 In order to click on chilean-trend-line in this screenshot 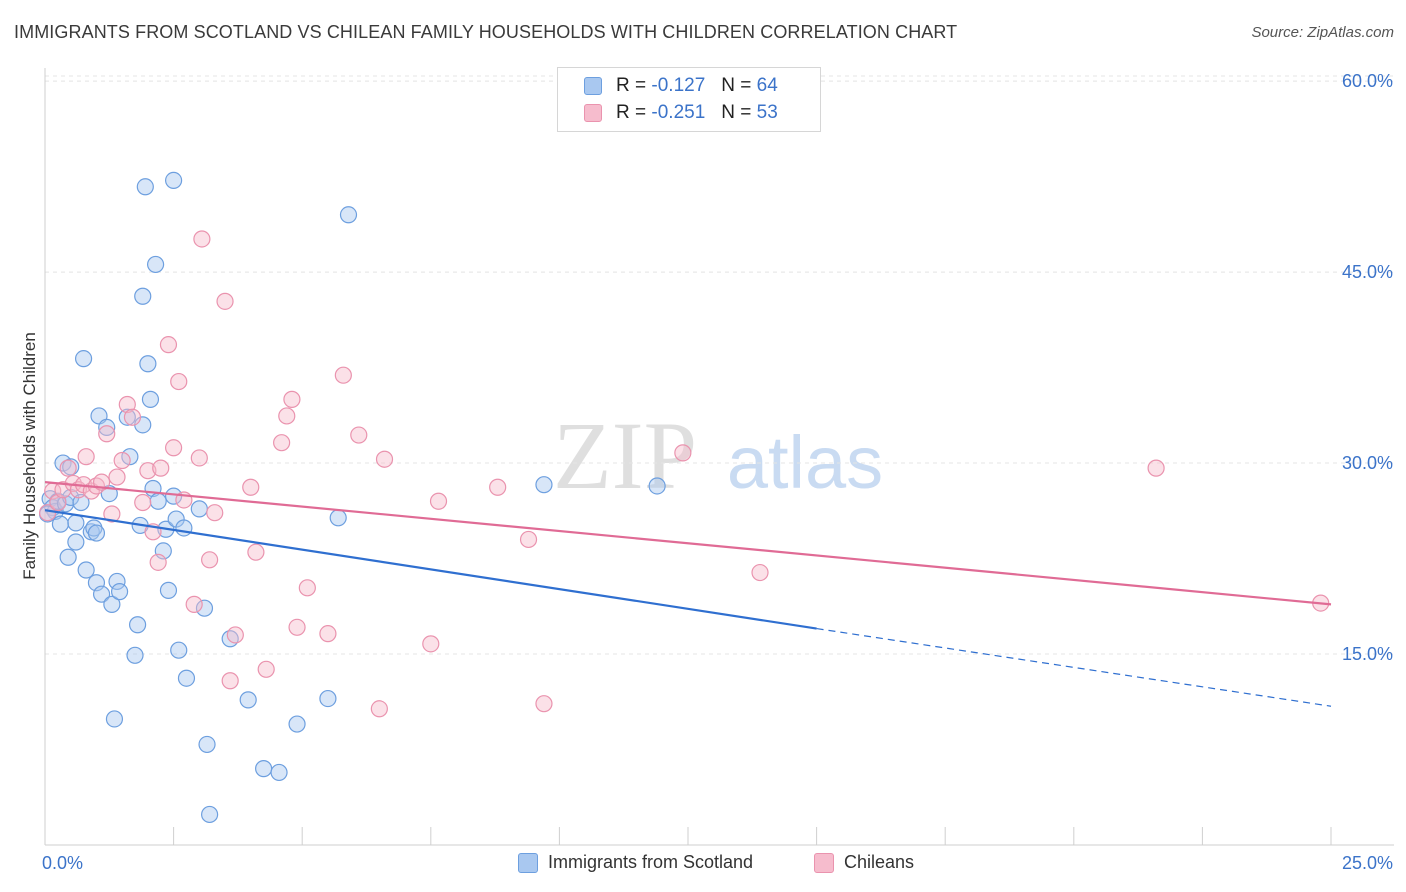, I will do `click(688, 543)`.